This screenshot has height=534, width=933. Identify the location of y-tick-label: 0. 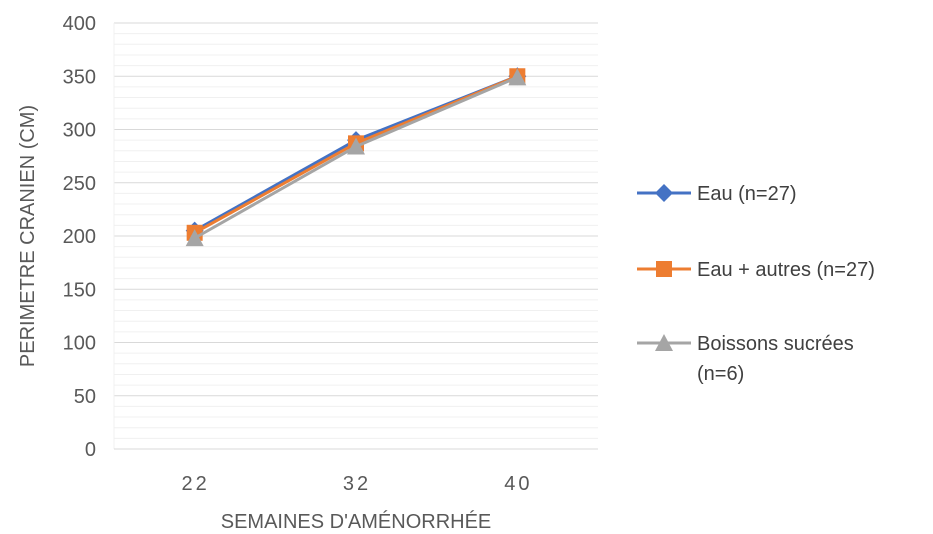
(90, 450).